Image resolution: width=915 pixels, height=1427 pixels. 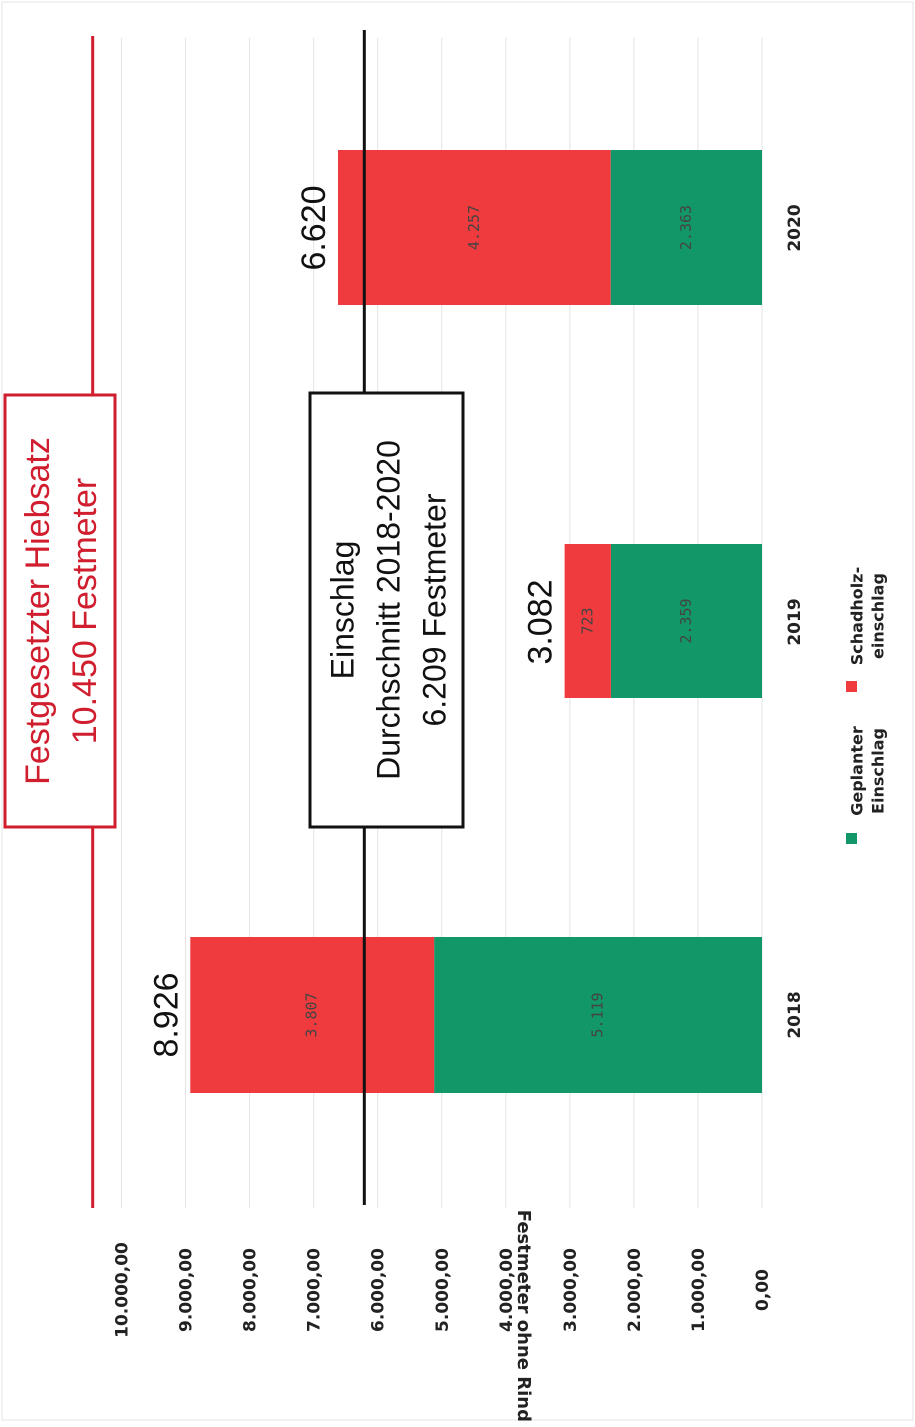 I want to click on bar-schadholz-2018, so click(x=312, y=1015).